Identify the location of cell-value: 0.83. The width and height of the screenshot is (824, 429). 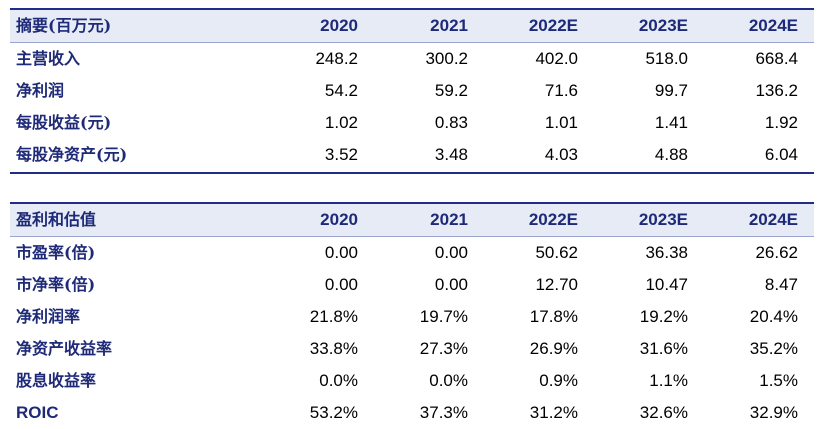
(451, 122).